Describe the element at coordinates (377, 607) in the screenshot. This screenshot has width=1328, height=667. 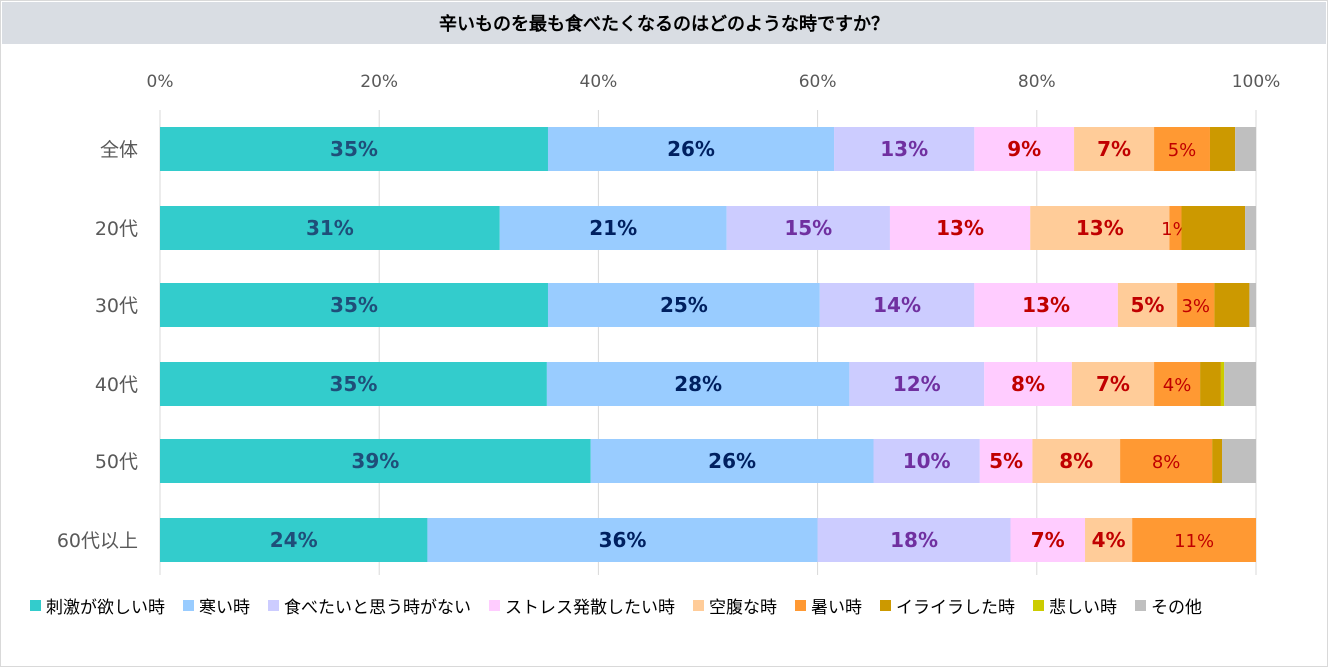
I see `legend-label: 食べたいと思う時がない` at that location.